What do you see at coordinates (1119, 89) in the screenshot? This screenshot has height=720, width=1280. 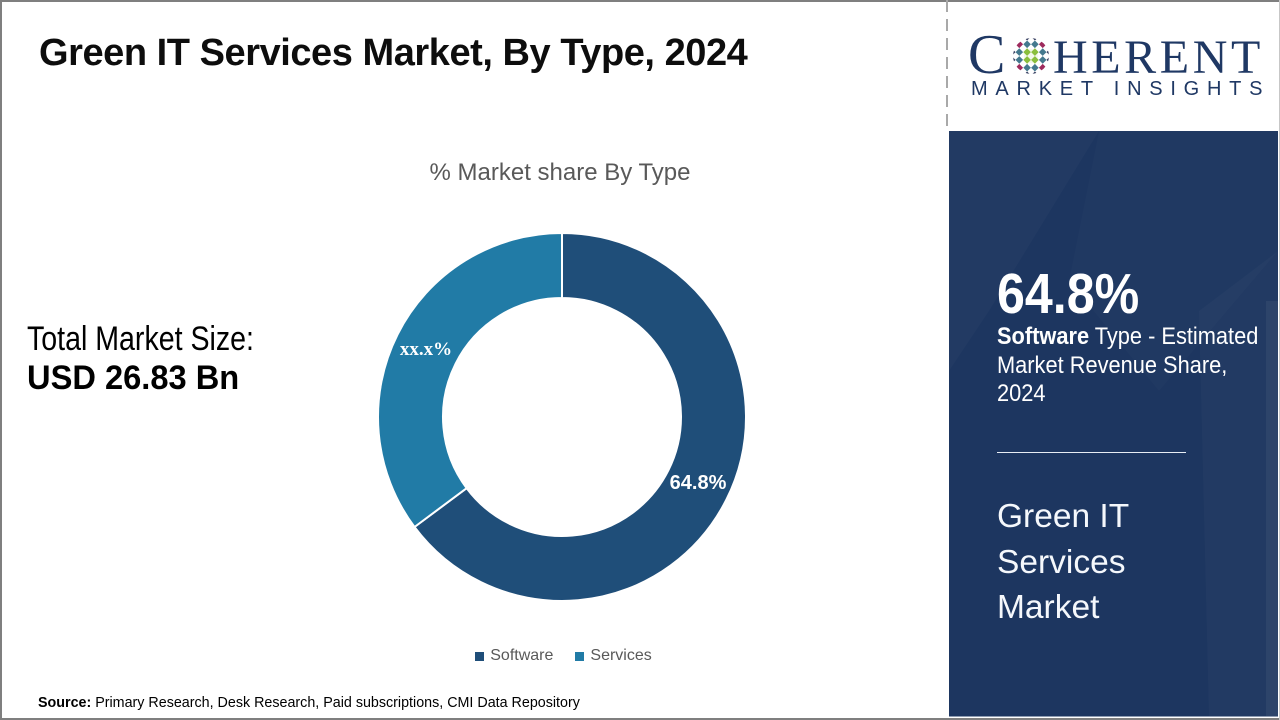 I see `svg-text: MARKET INSIGHTS` at bounding box center [1119, 89].